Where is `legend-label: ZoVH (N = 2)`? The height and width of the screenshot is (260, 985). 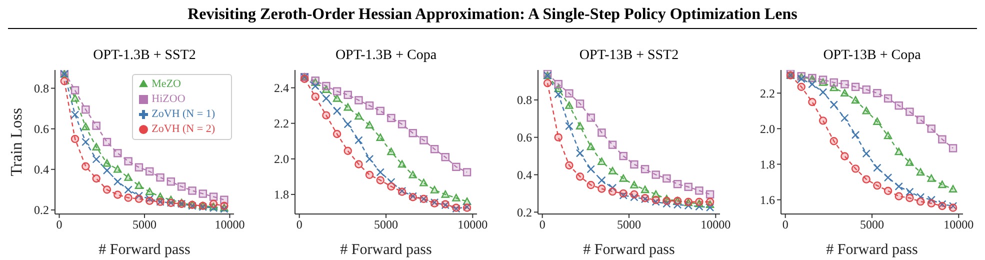
legend-label: ZoVH (N = 2) is located at coordinates (183, 129).